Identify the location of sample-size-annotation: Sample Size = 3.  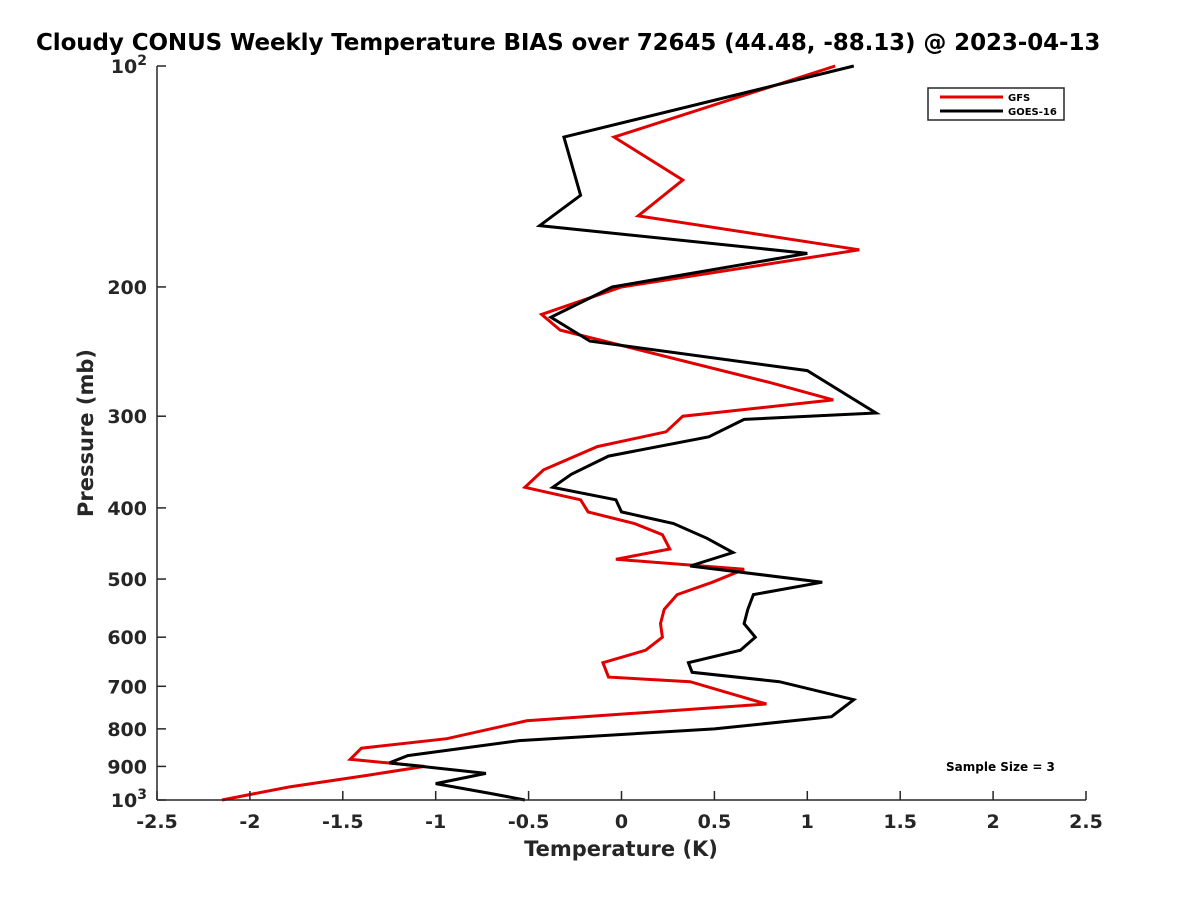
(1000, 767).